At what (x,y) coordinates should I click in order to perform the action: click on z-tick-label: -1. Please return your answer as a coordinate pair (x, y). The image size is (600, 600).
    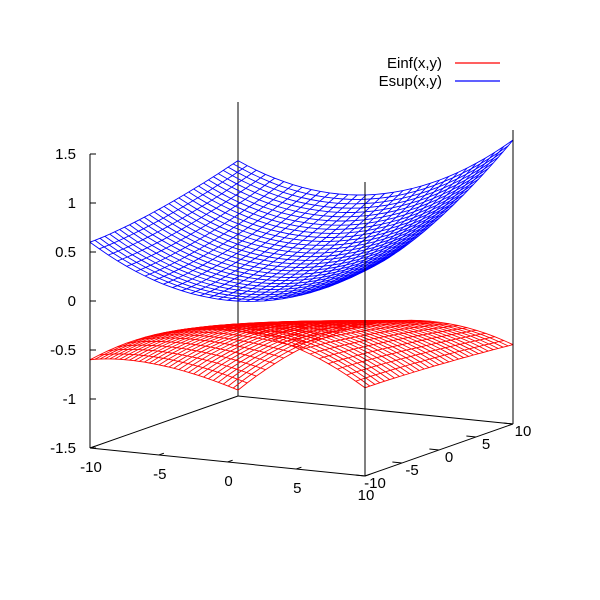
    Looking at the image, I should click on (69, 399).